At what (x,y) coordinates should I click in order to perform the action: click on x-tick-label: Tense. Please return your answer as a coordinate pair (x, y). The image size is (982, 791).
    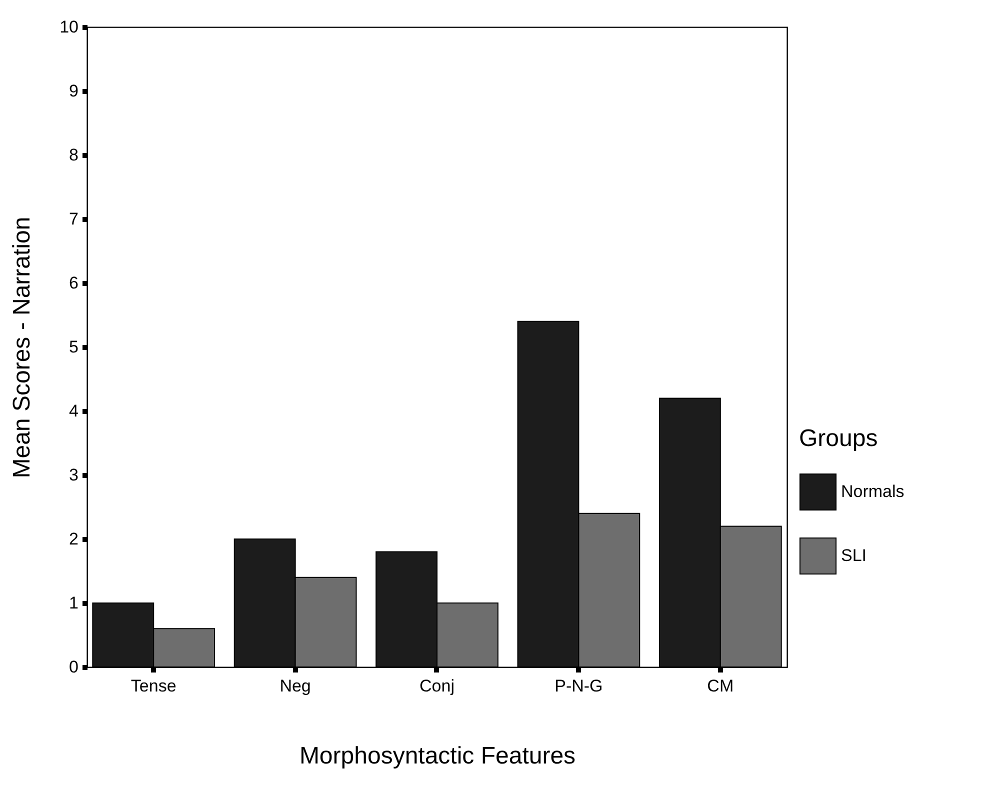
    Looking at the image, I should click on (153, 686).